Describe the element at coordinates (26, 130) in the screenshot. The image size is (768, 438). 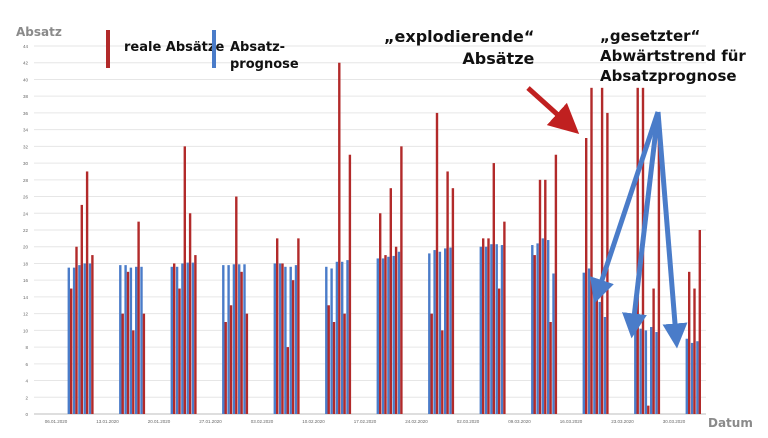
I see `y-tick-label: 34` at that location.